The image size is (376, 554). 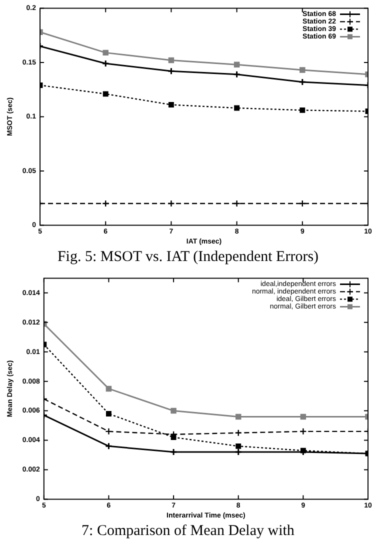 I want to click on text: 7: Comparison of Mean Delay with, so click(x=188, y=531).